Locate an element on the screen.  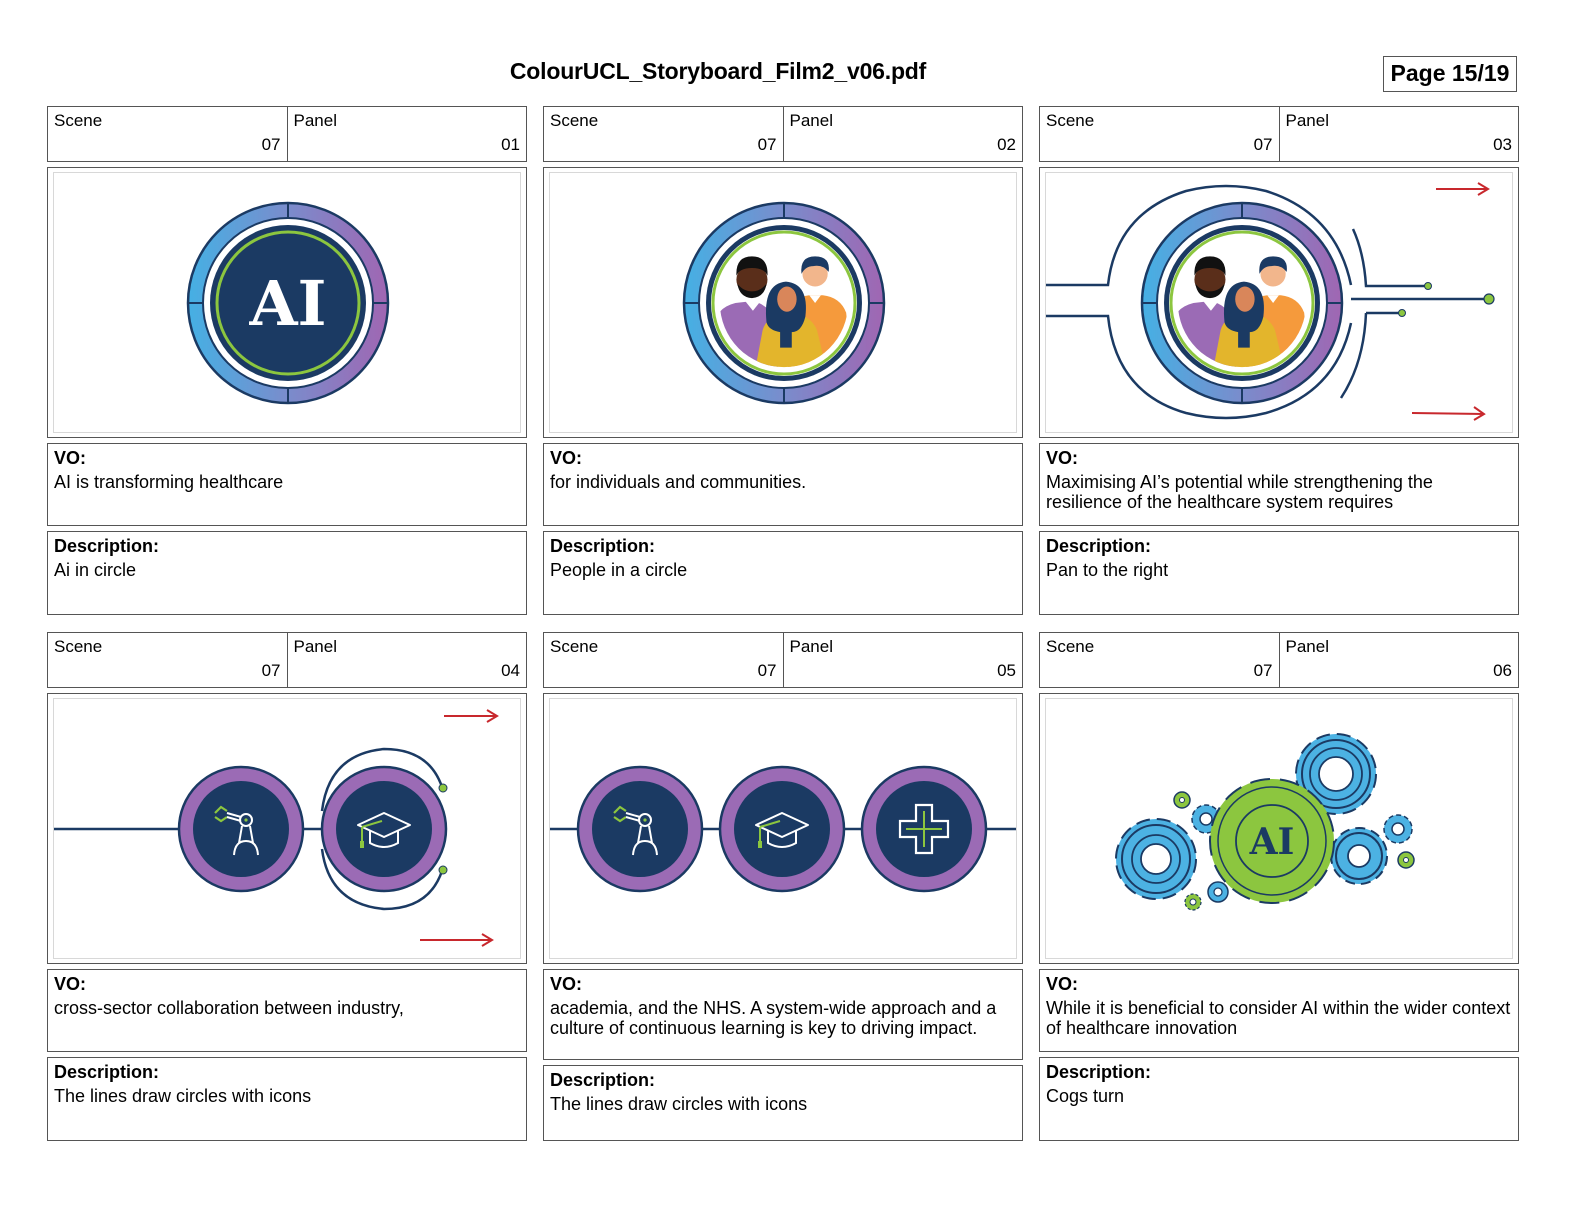
panel-cell: Panel 01 is located at coordinates (406, 134).